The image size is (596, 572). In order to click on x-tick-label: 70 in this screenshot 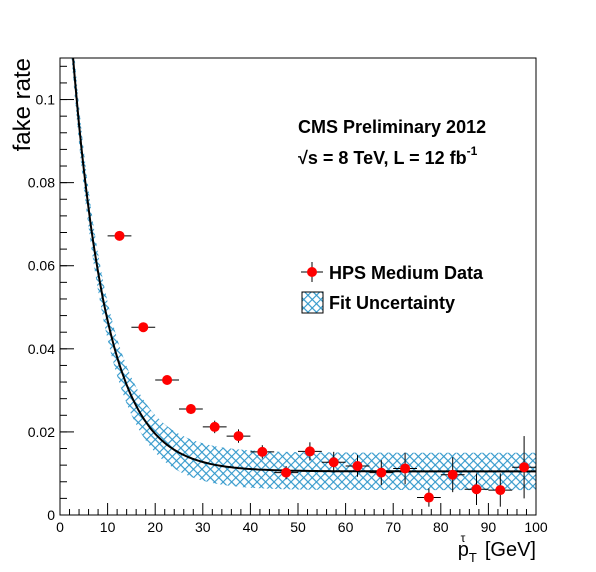, I will do `click(393, 527)`.